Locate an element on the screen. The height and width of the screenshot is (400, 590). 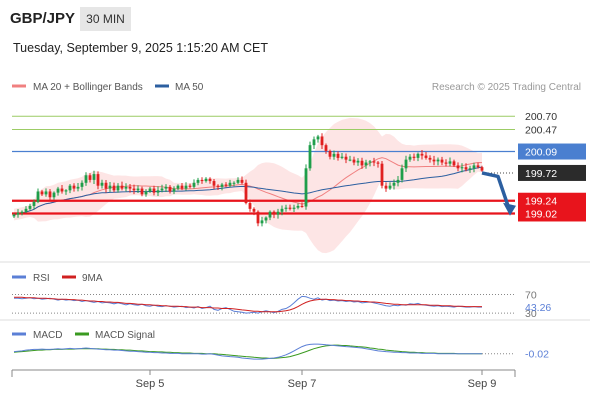
timeframe-button: 30 MIN is located at coordinates (105, 19).